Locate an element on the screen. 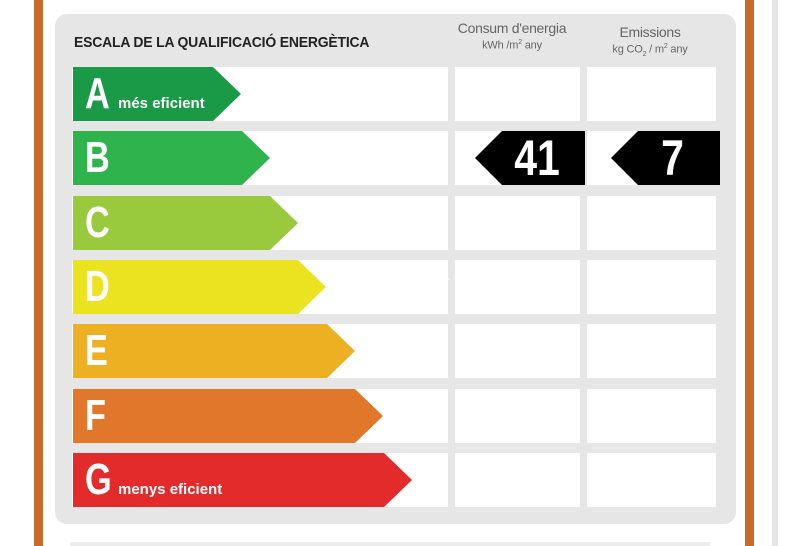  grade-letter: B is located at coordinates (97, 157).